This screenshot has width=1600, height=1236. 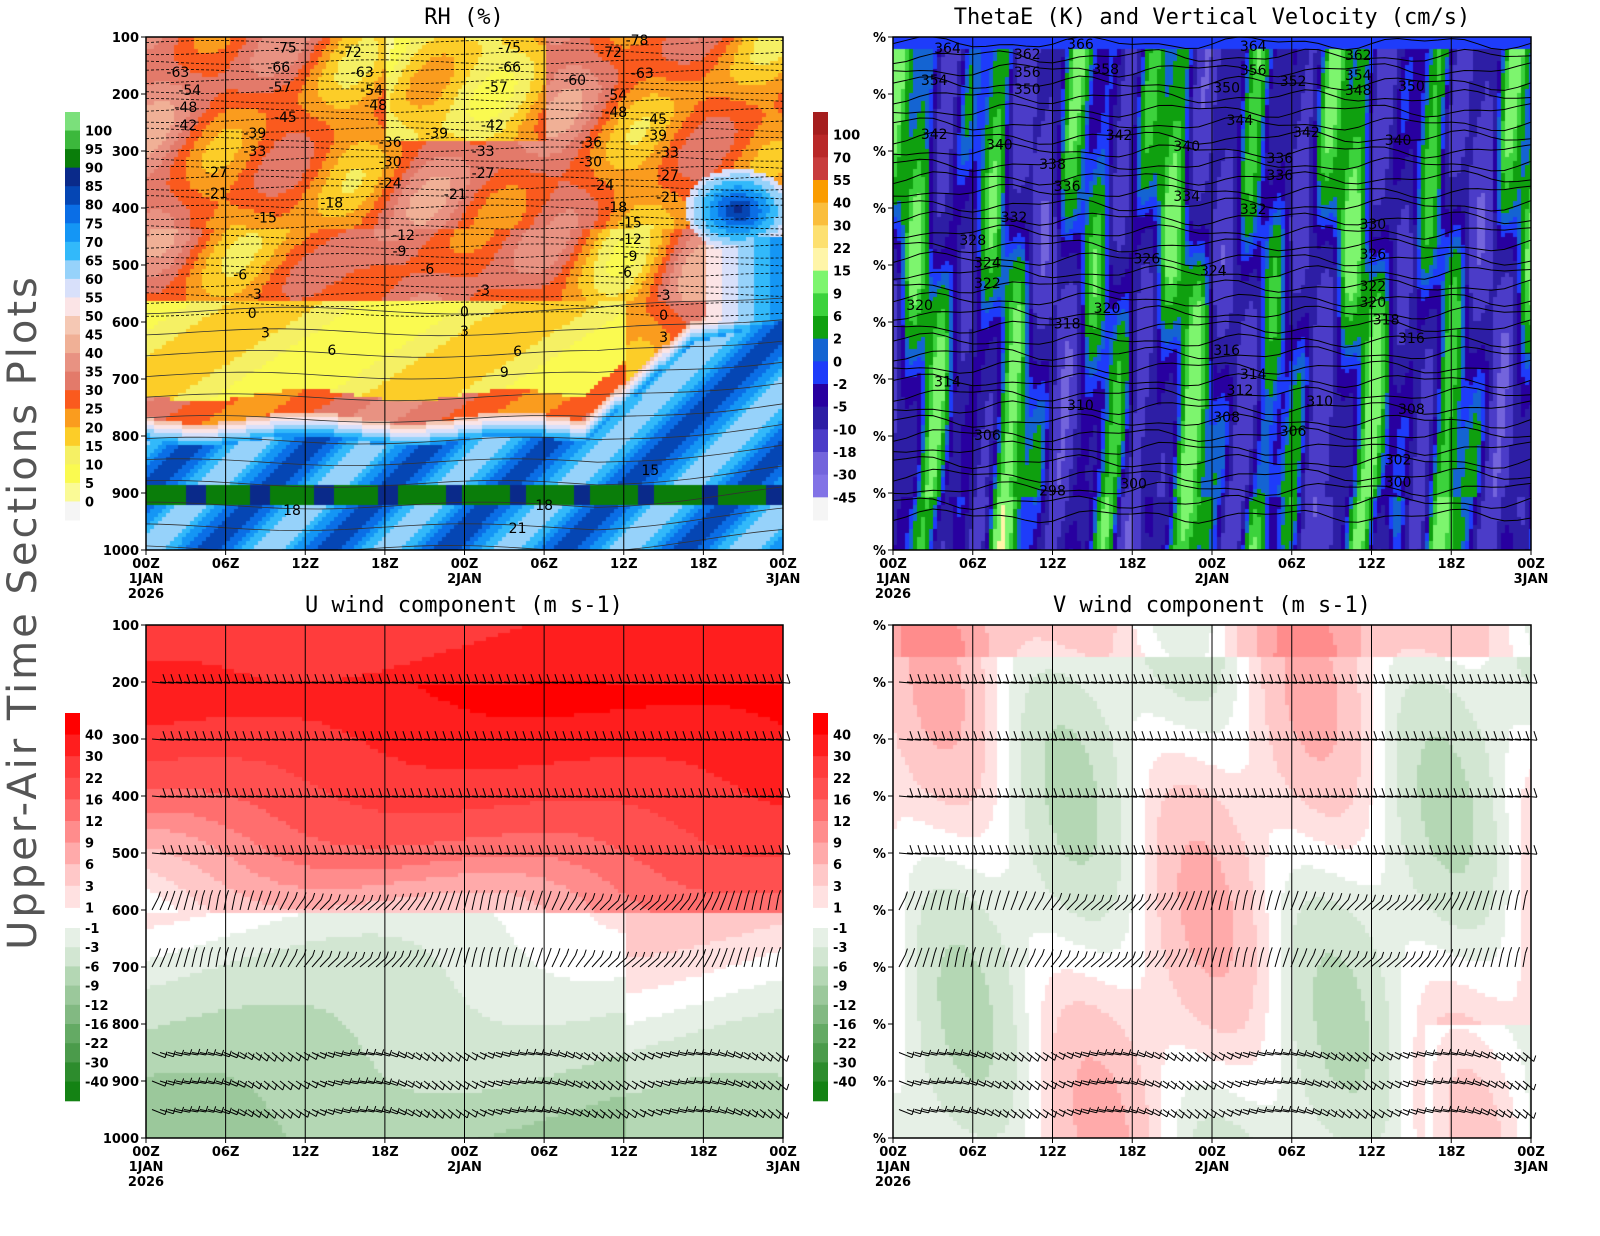 I want to click on contour-label: -42, so click(x=492, y=126).